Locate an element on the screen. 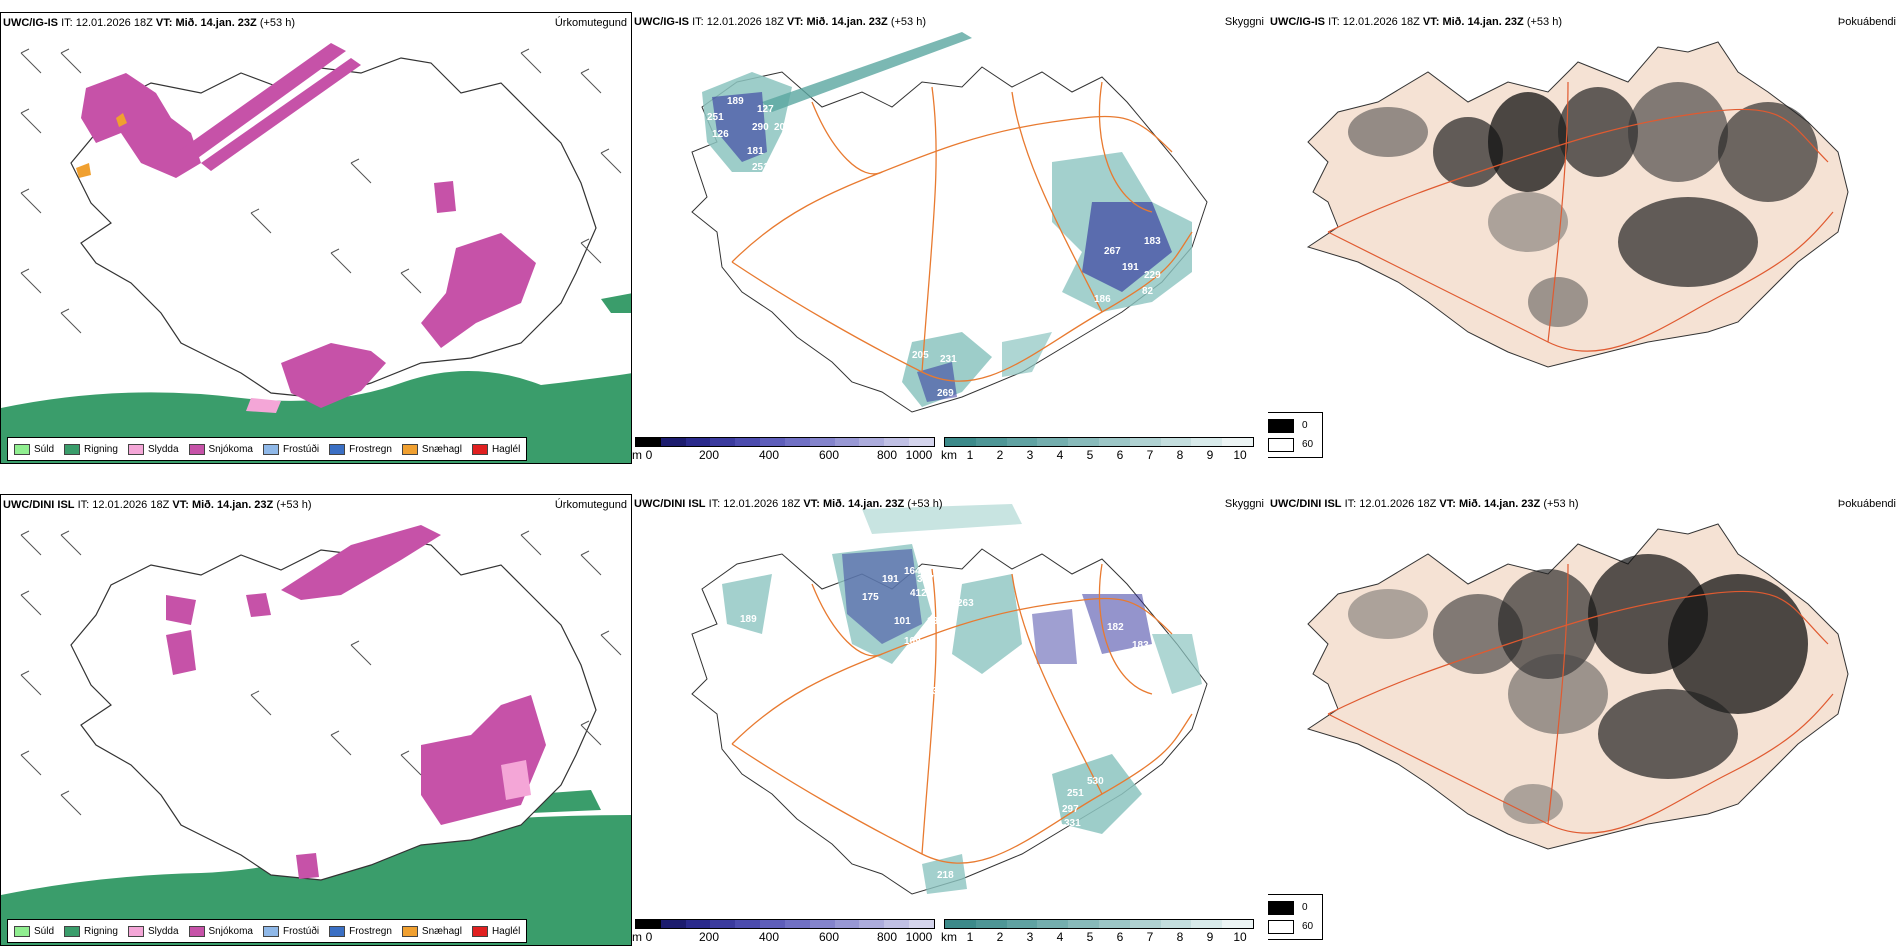 This screenshot has height=950, width=1900. fog-legend: 0 60 is located at coordinates (1295, 917).